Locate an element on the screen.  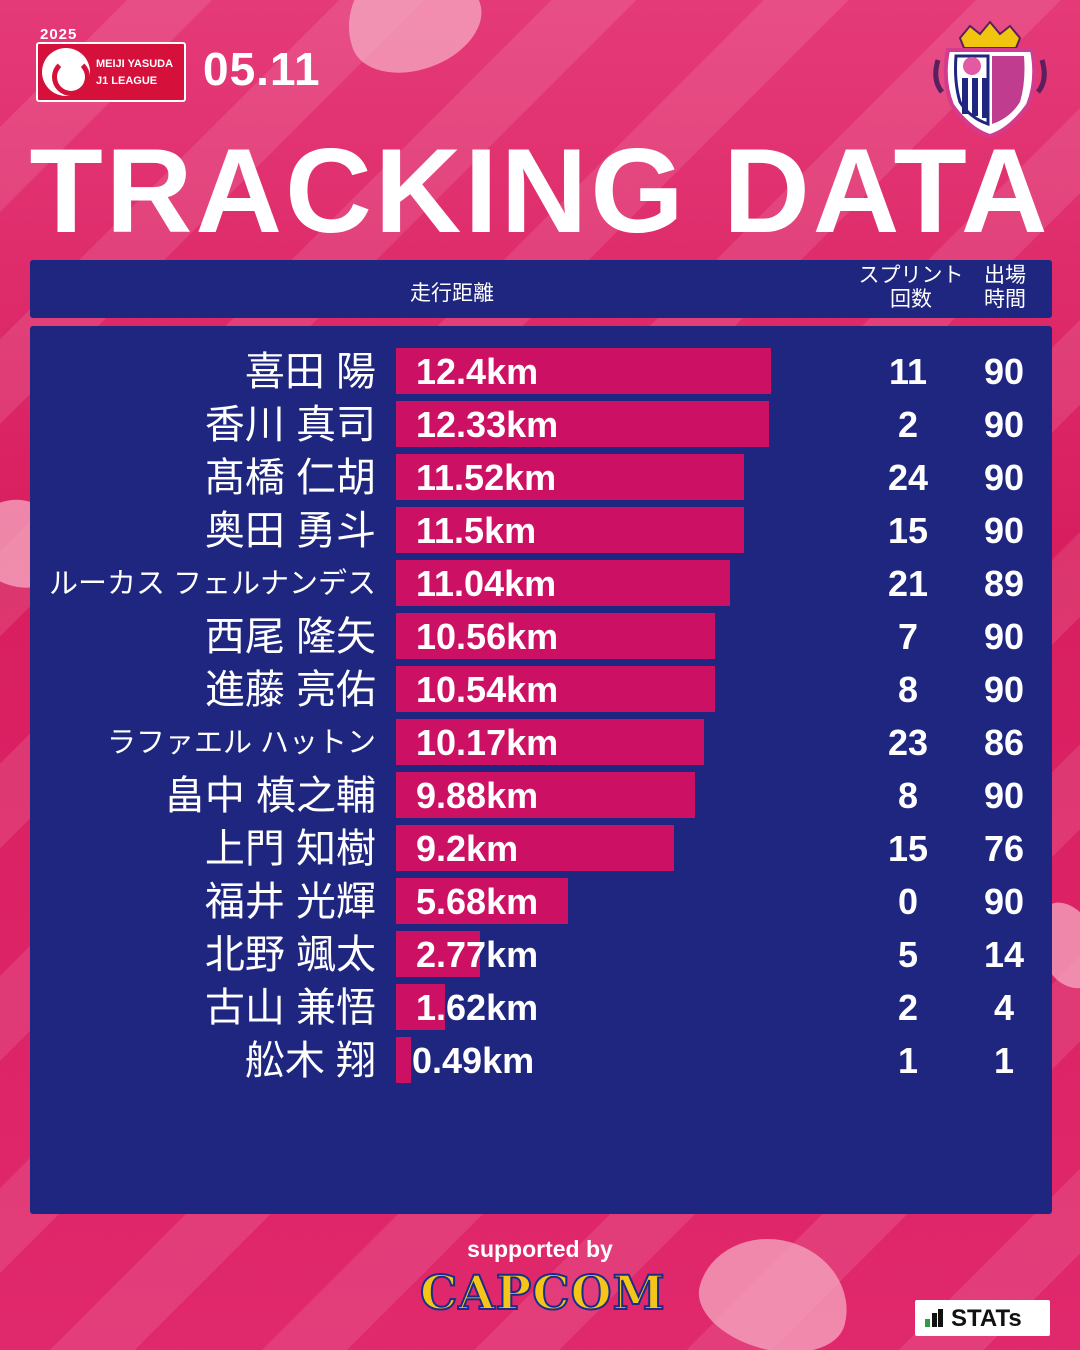
player-name: 畠中 槙之輔 is located at coordinates (270, 796).